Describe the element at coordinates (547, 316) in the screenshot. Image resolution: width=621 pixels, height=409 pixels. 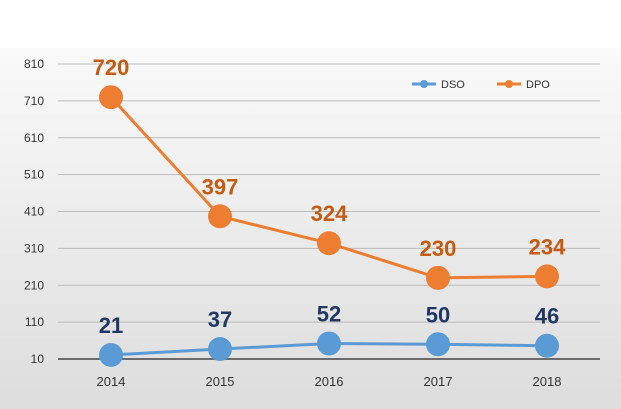
I see `data-label-dso: 46` at that location.